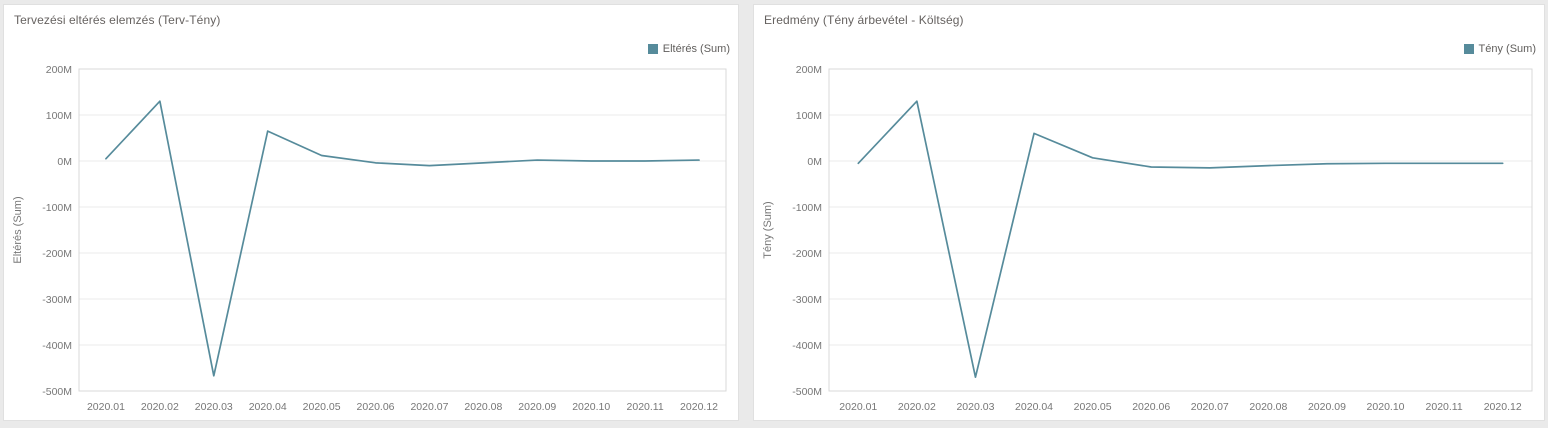 The height and width of the screenshot is (428, 1548). Describe the element at coordinates (768, 229) in the screenshot. I see `y-axis-title: Tény (Sum)` at that location.